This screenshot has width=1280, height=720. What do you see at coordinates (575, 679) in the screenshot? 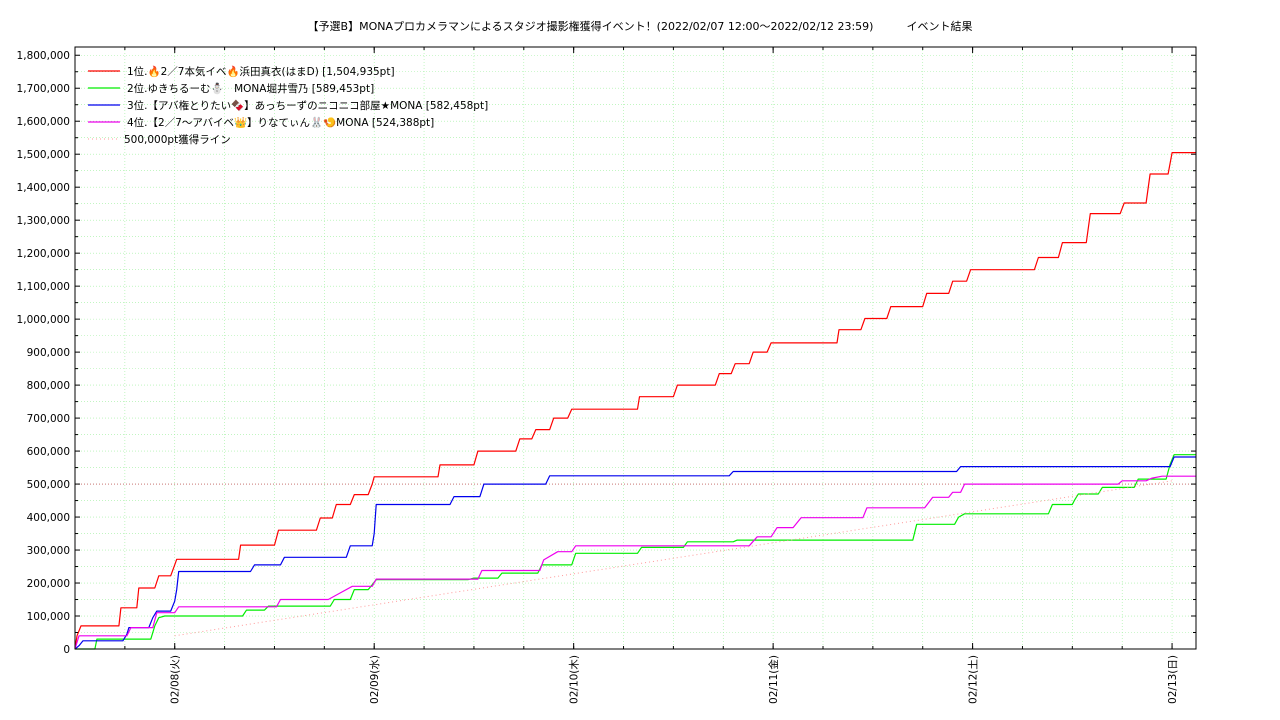
I see `x-tick-label: 02/10(木)` at bounding box center [575, 679].